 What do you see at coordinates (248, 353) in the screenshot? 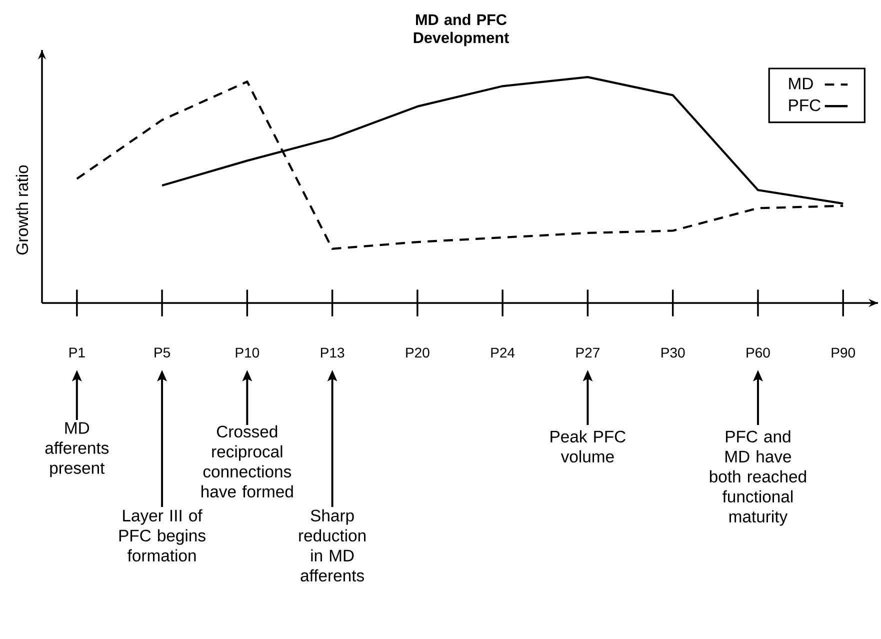
I see `x-tick-label: P10` at bounding box center [248, 353].